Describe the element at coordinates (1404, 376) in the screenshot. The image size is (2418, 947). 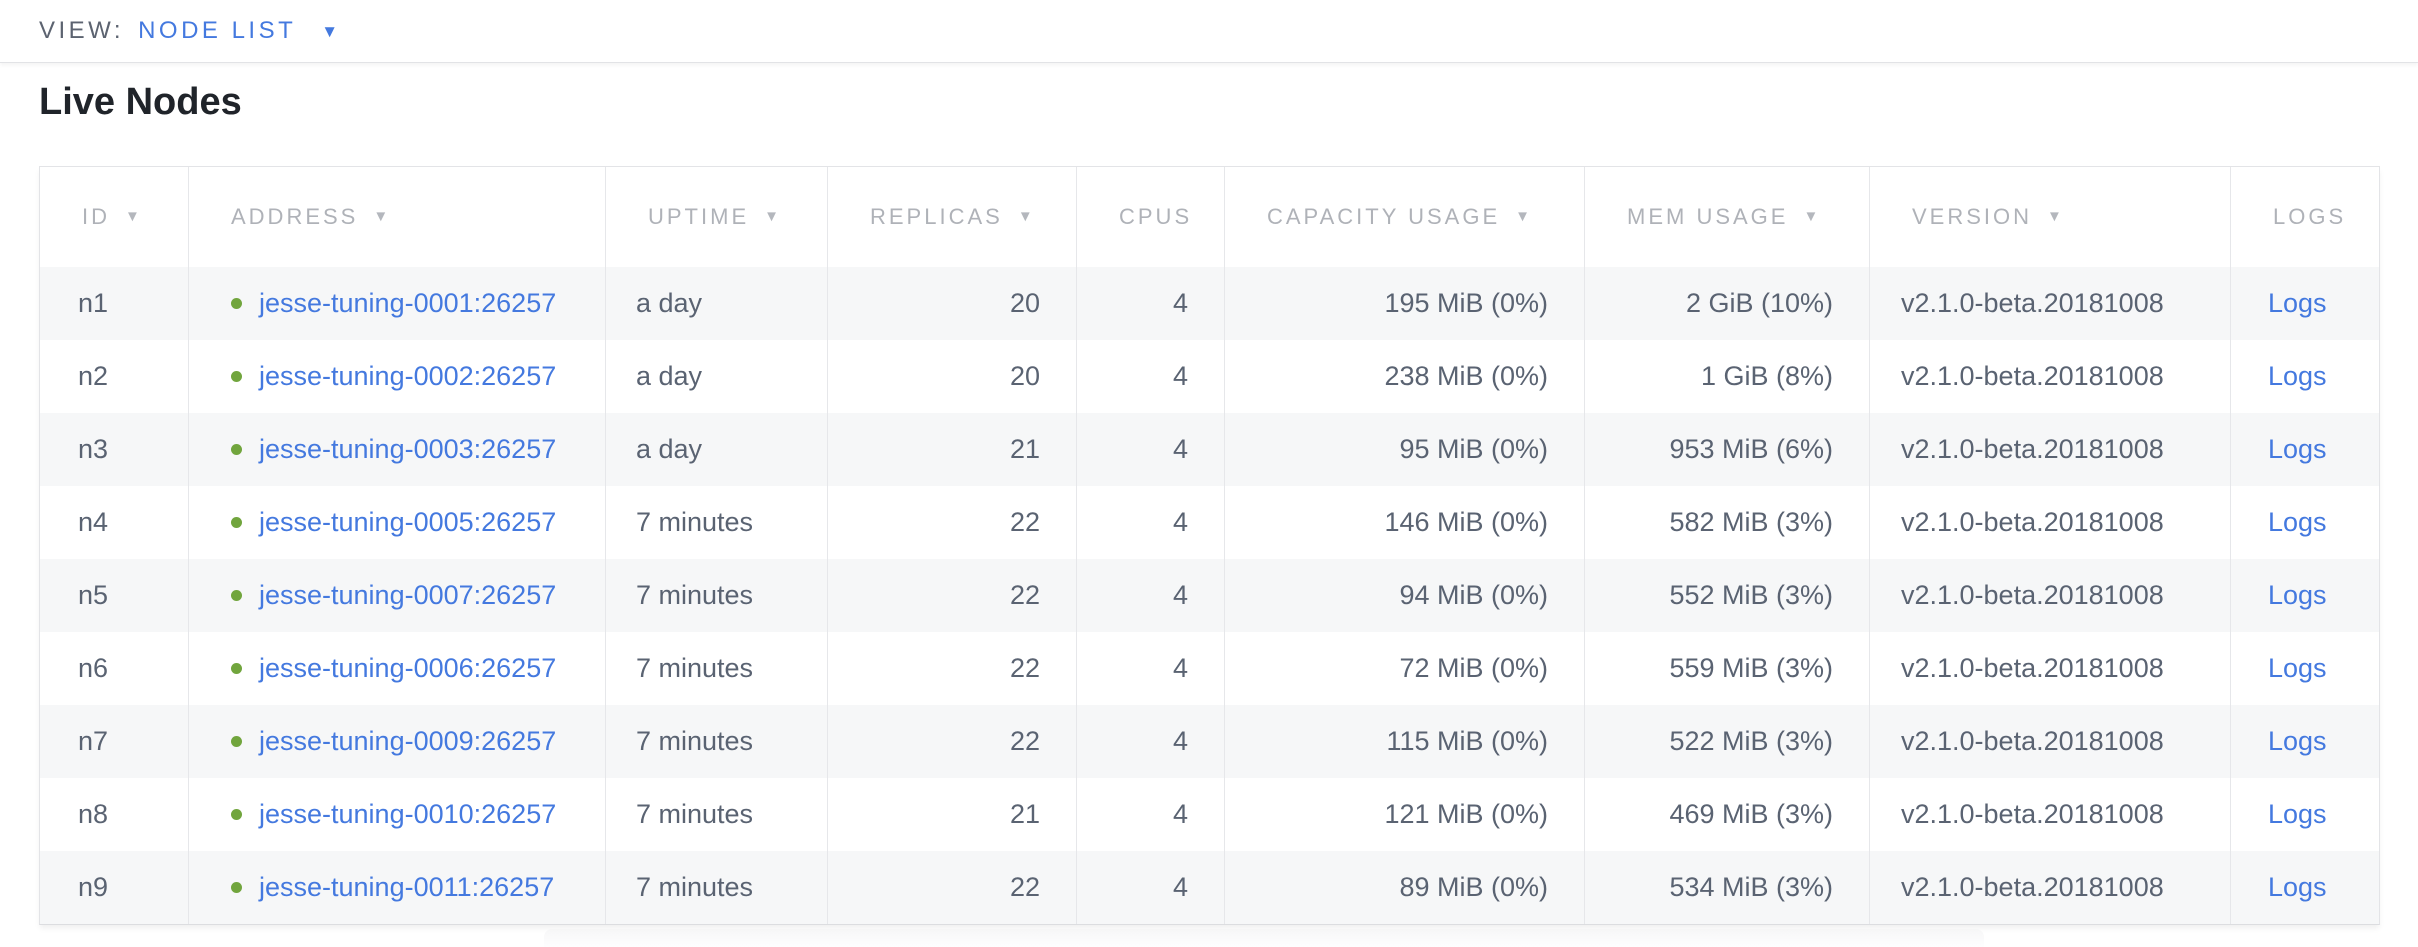
I see `cell-capacity: 238 MiB (0%)` at that location.